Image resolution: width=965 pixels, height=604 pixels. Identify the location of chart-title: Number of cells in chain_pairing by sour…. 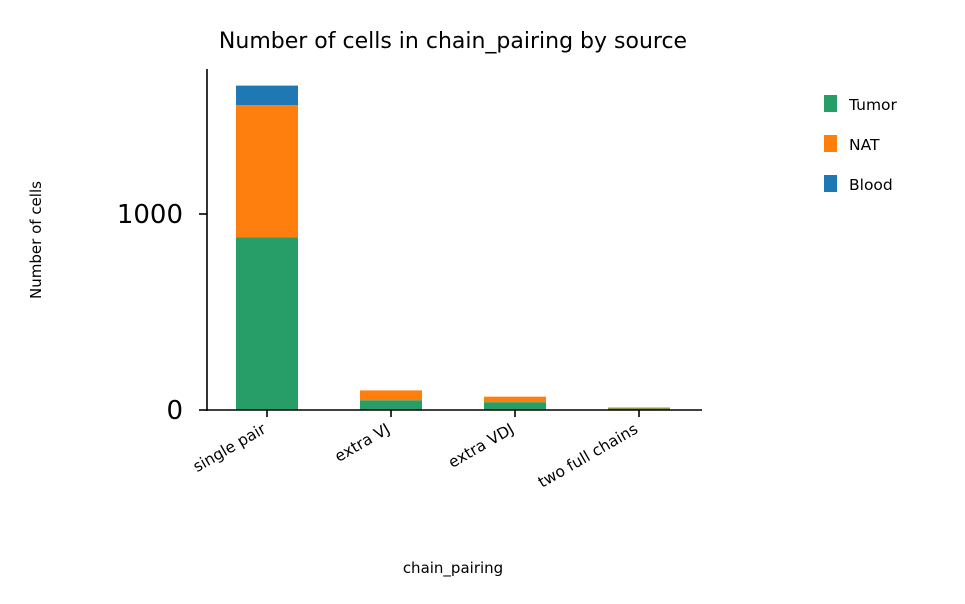
(453, 41).